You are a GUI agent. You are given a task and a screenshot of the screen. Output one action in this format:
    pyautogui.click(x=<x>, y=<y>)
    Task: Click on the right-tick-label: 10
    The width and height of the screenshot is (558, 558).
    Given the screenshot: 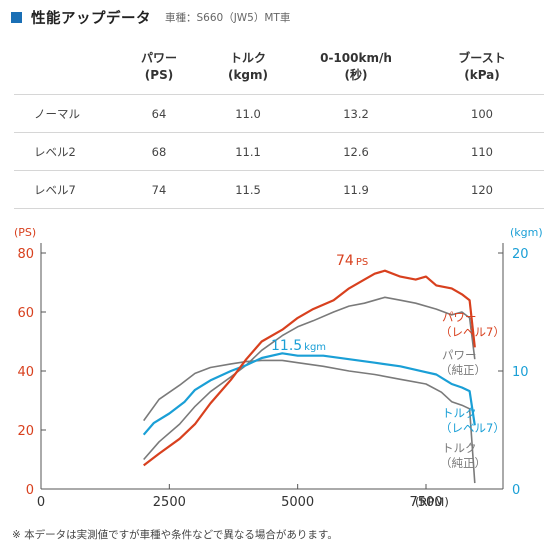 What is the action you would take?
    pyautogui.click(x=520, y=372)
    